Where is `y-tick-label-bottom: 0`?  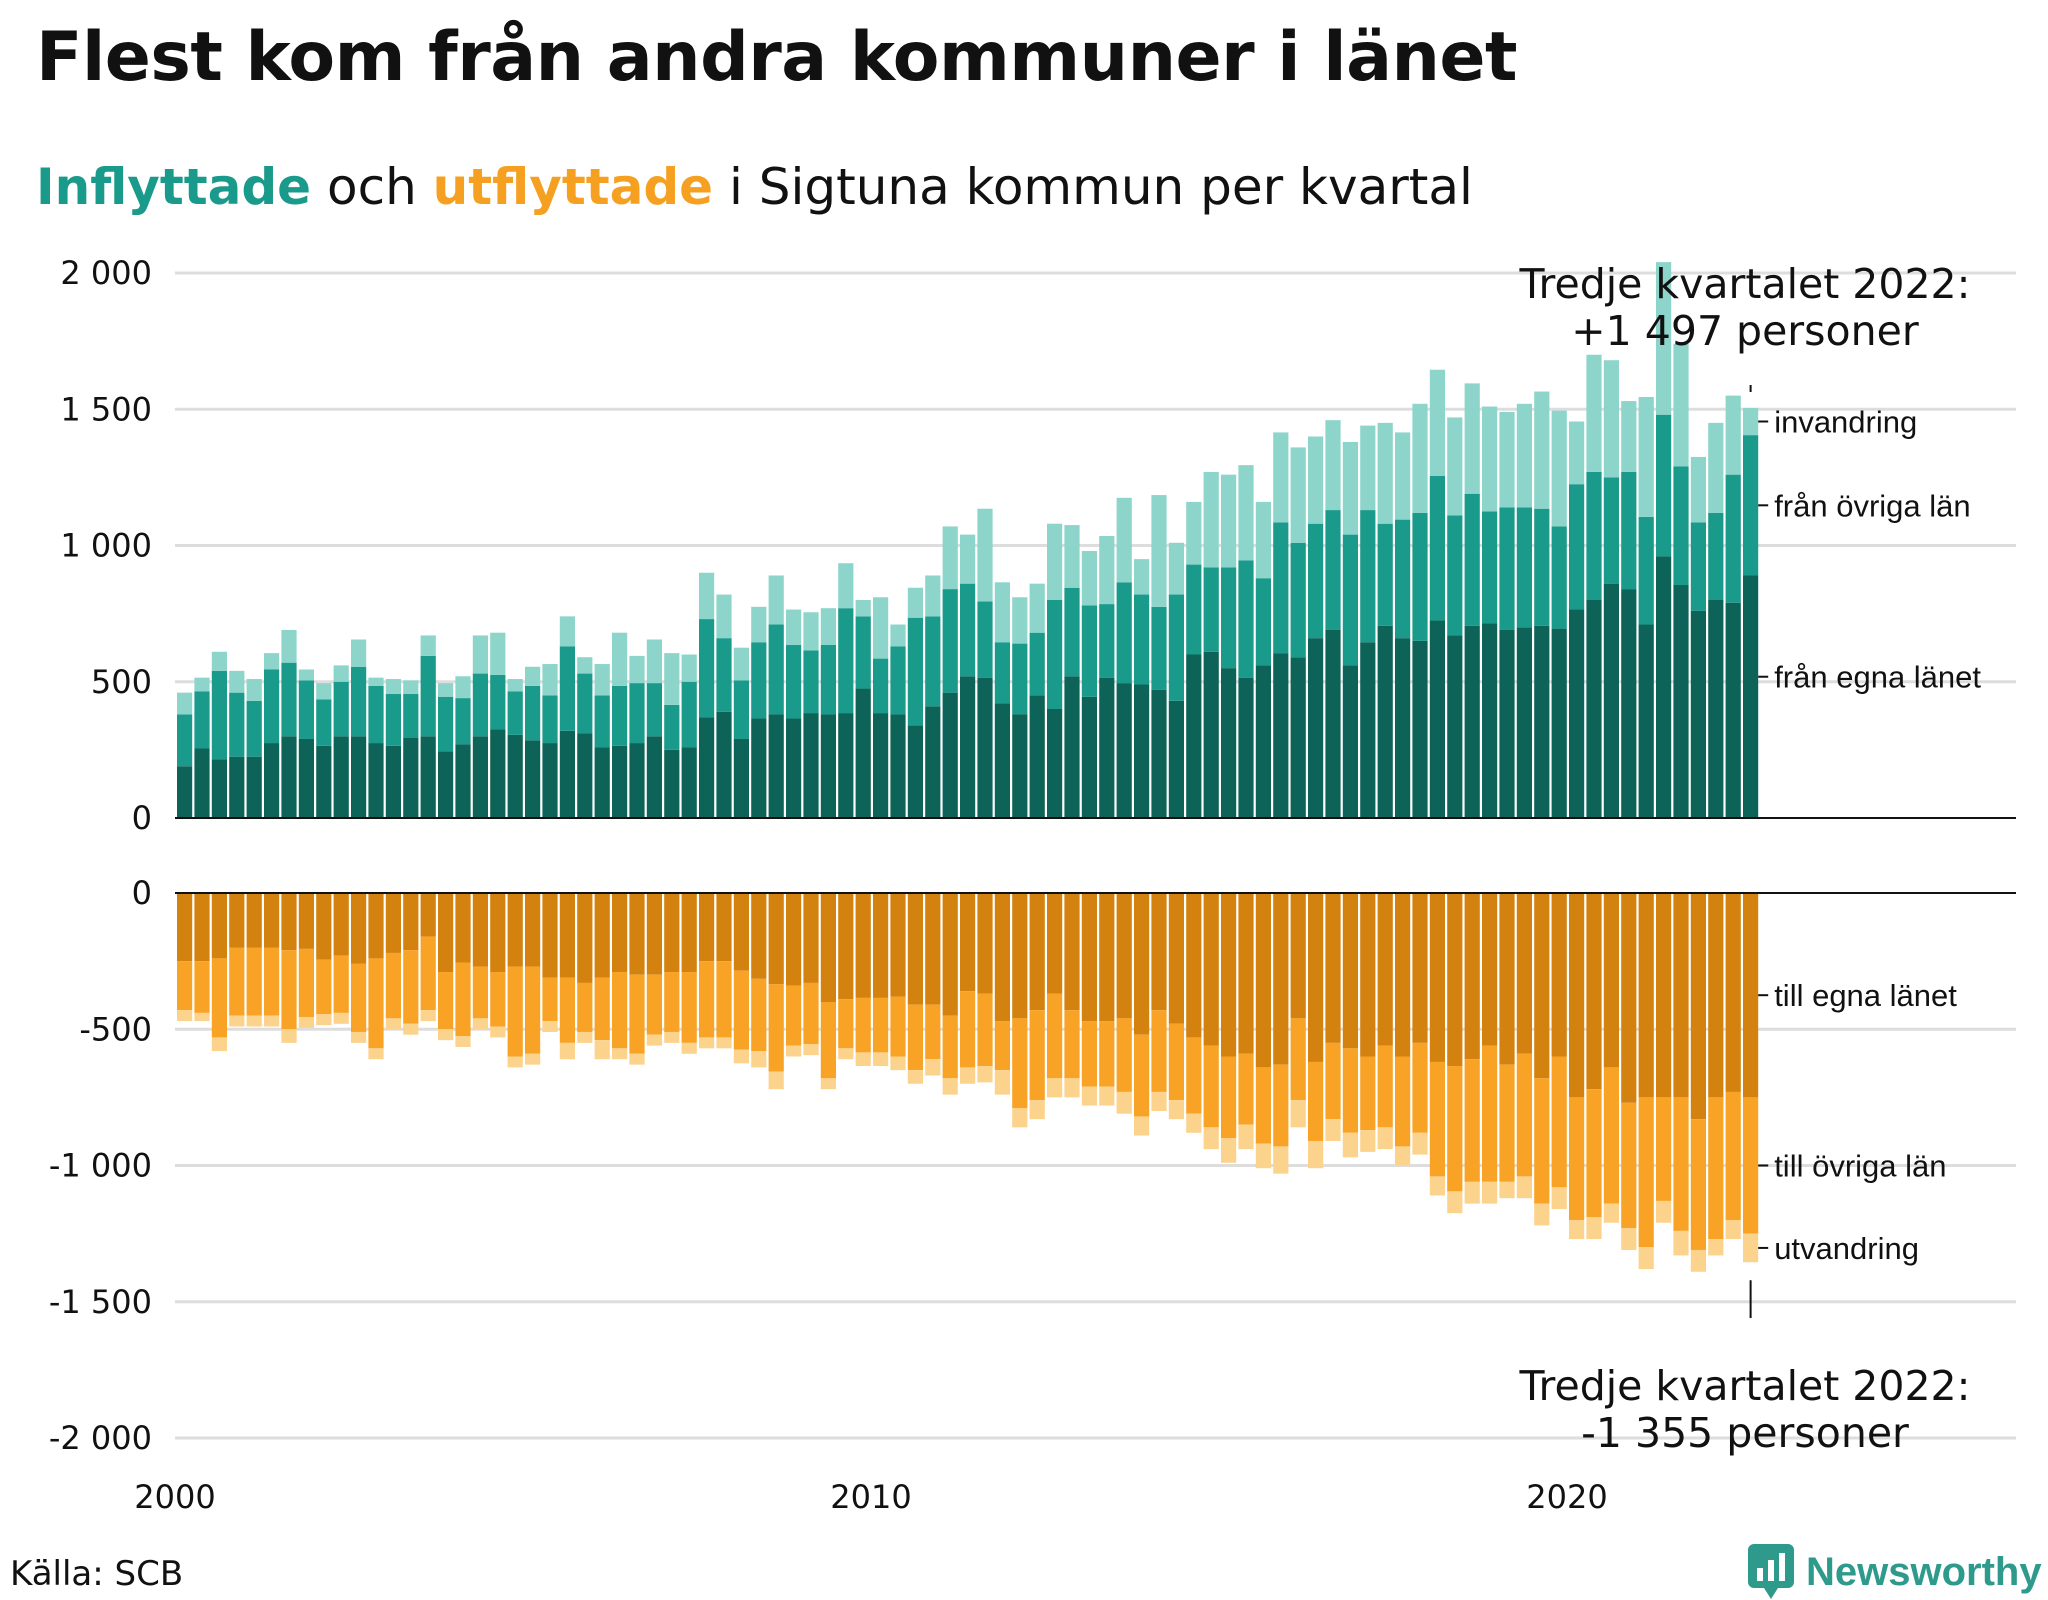 y-tick-label-bottom: 0 is located at coordinates (142, 893).